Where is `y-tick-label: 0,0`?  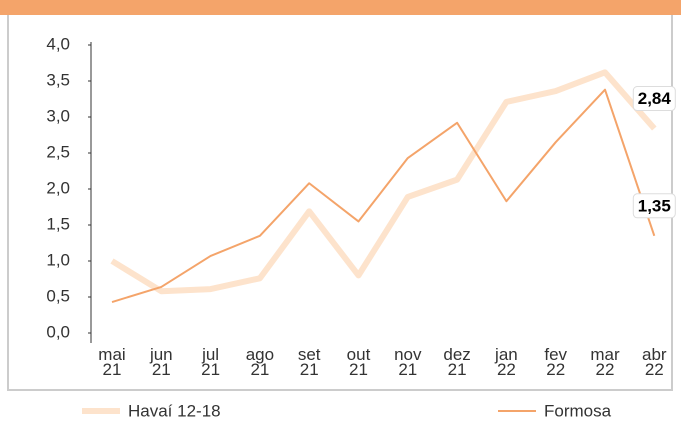
y-tick-label: 0,0 is located at coordinates (58, 331).